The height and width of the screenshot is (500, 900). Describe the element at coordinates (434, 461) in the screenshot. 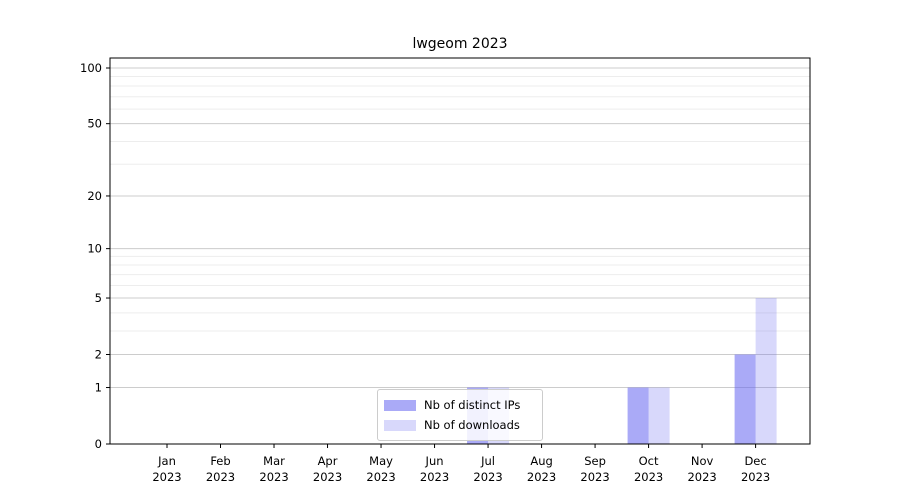

I see `x-tick-label-month: Jun` at that location.